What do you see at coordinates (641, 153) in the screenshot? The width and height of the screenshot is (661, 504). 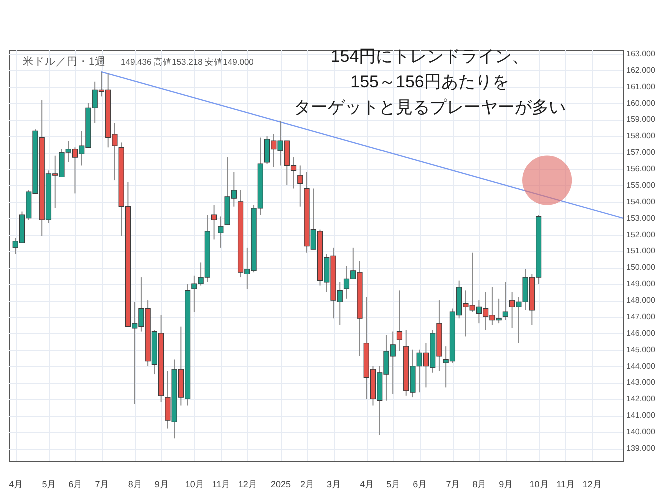 I see `y-tick-label: 157.000` at bounding box center [641, 153].